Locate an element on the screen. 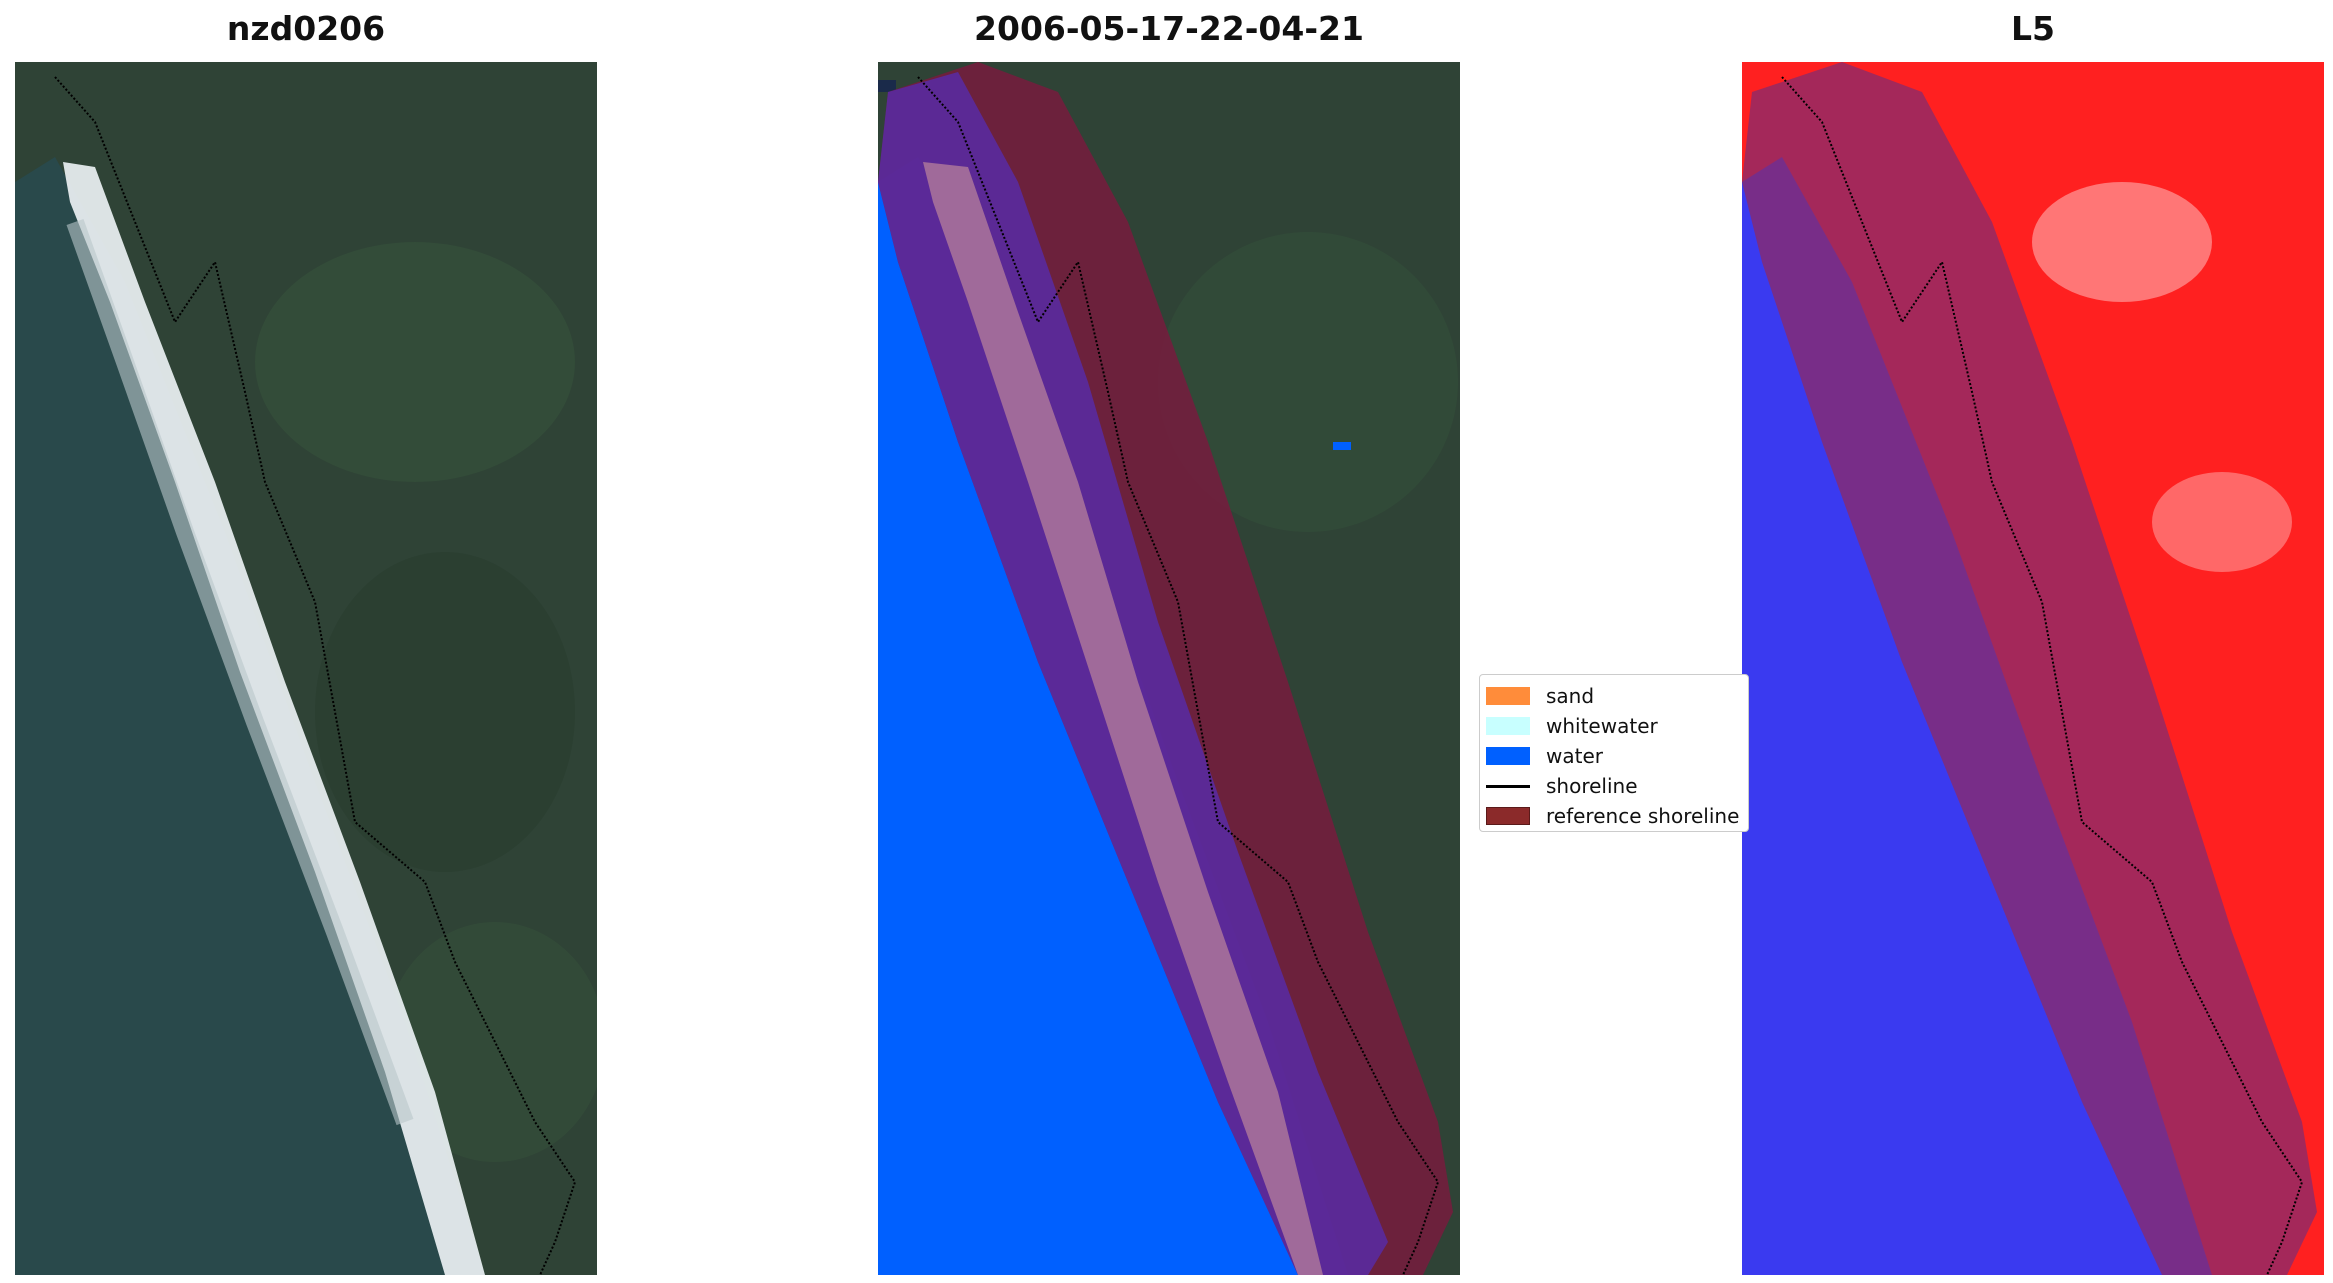 The width and height of the screenshot is (2333, 1283). legend-item-whitewater: whitewater is located at coordinates (1614, 726).